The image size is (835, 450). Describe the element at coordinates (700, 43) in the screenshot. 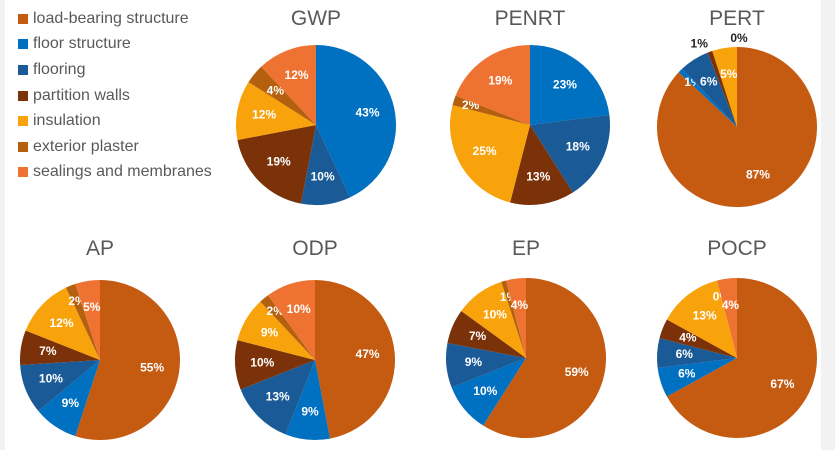

I see `pie-data-label: 1%` at that location.